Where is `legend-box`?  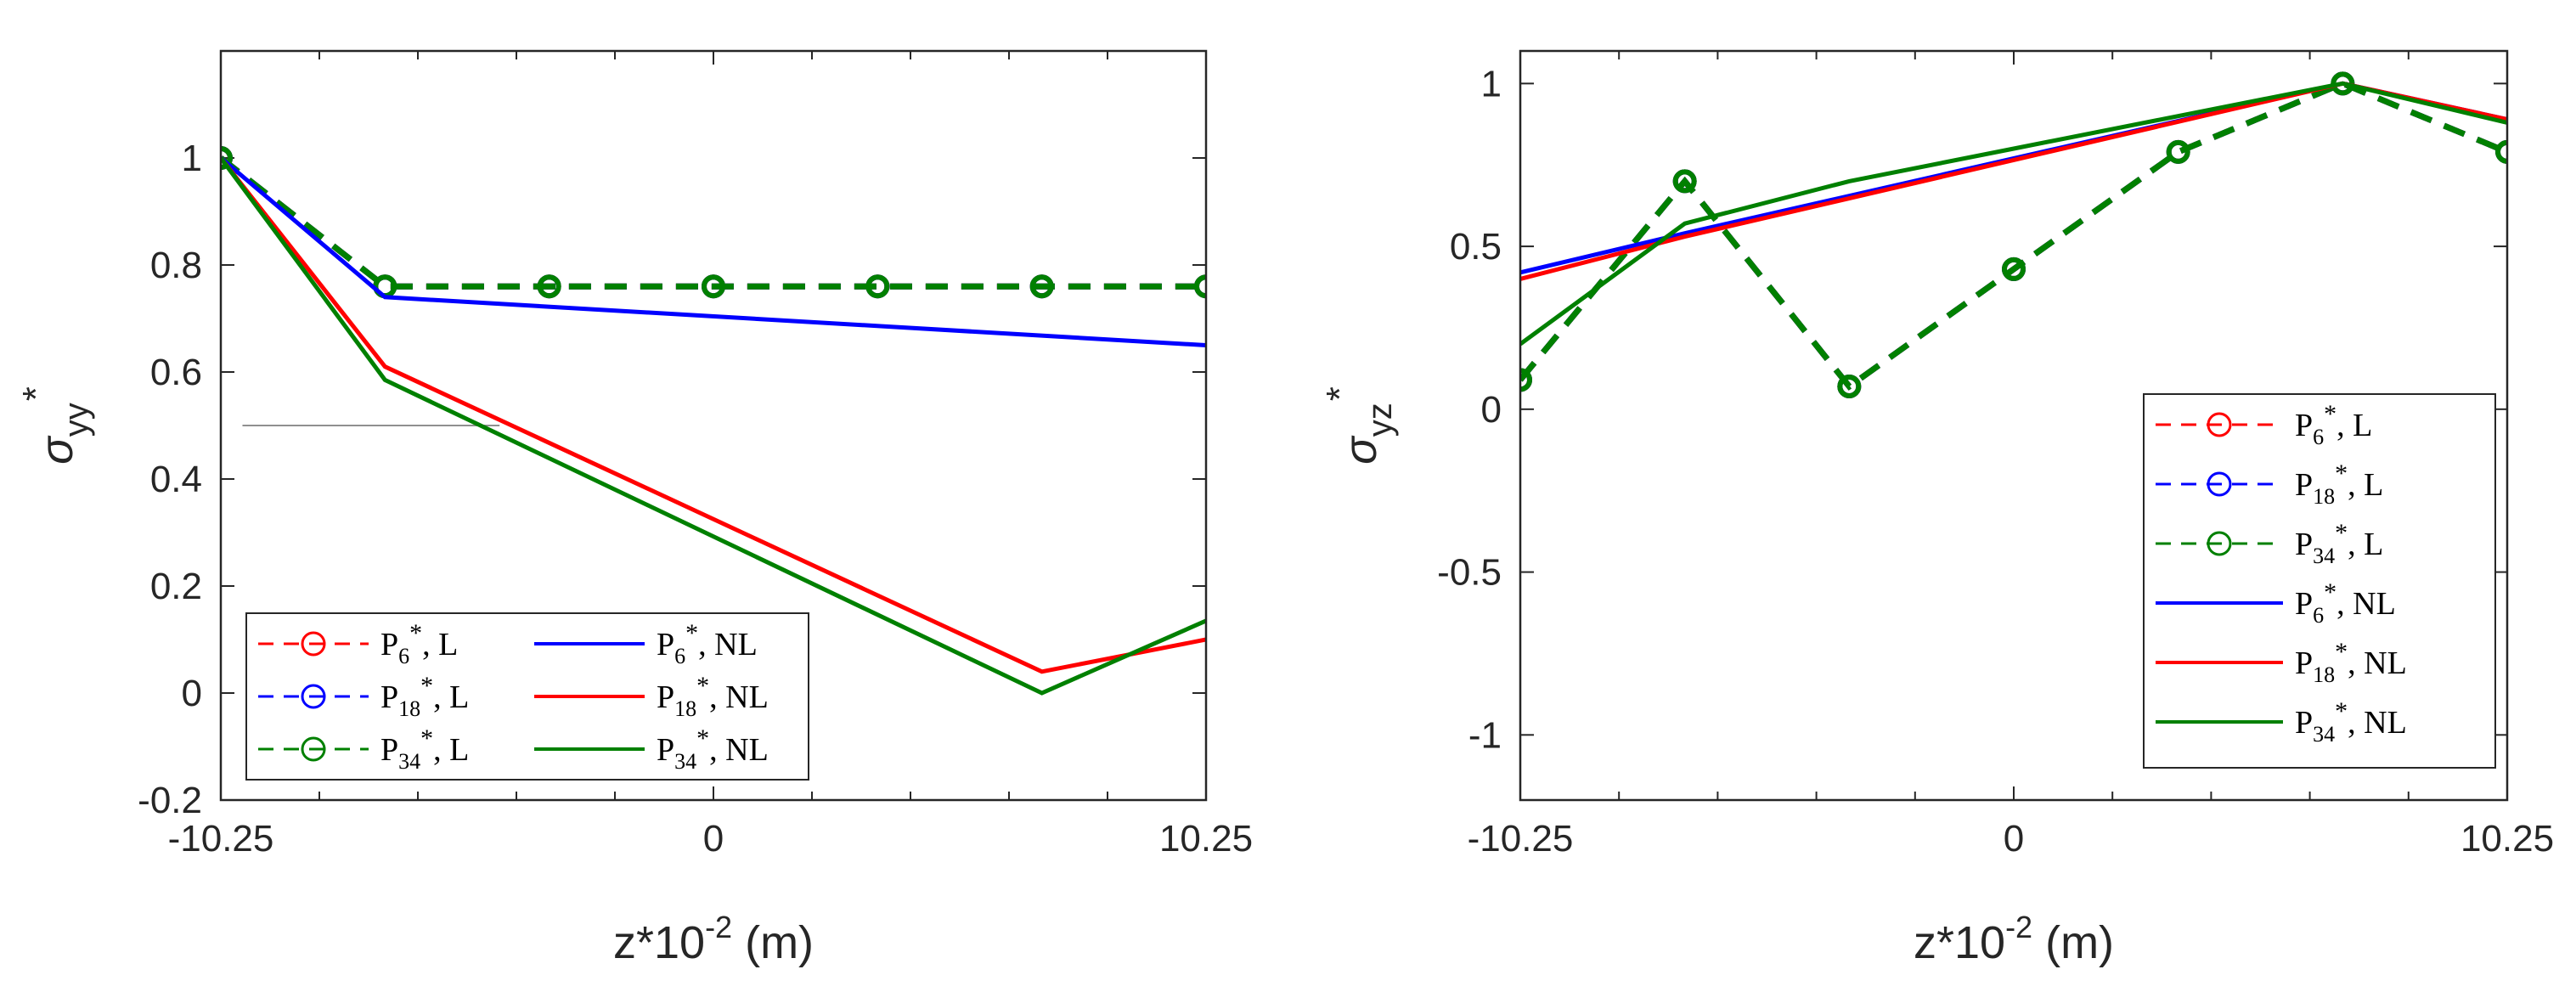
legend-box is located at coordinates (2319, 581).